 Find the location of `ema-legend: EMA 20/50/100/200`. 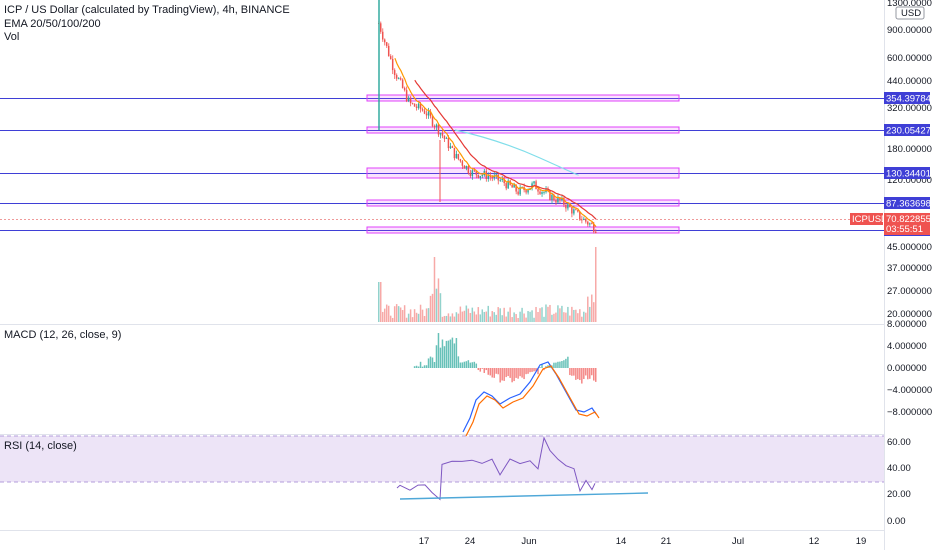

ema-legend: EMA 20/50/100/200 is located at coordinates (52, 24).